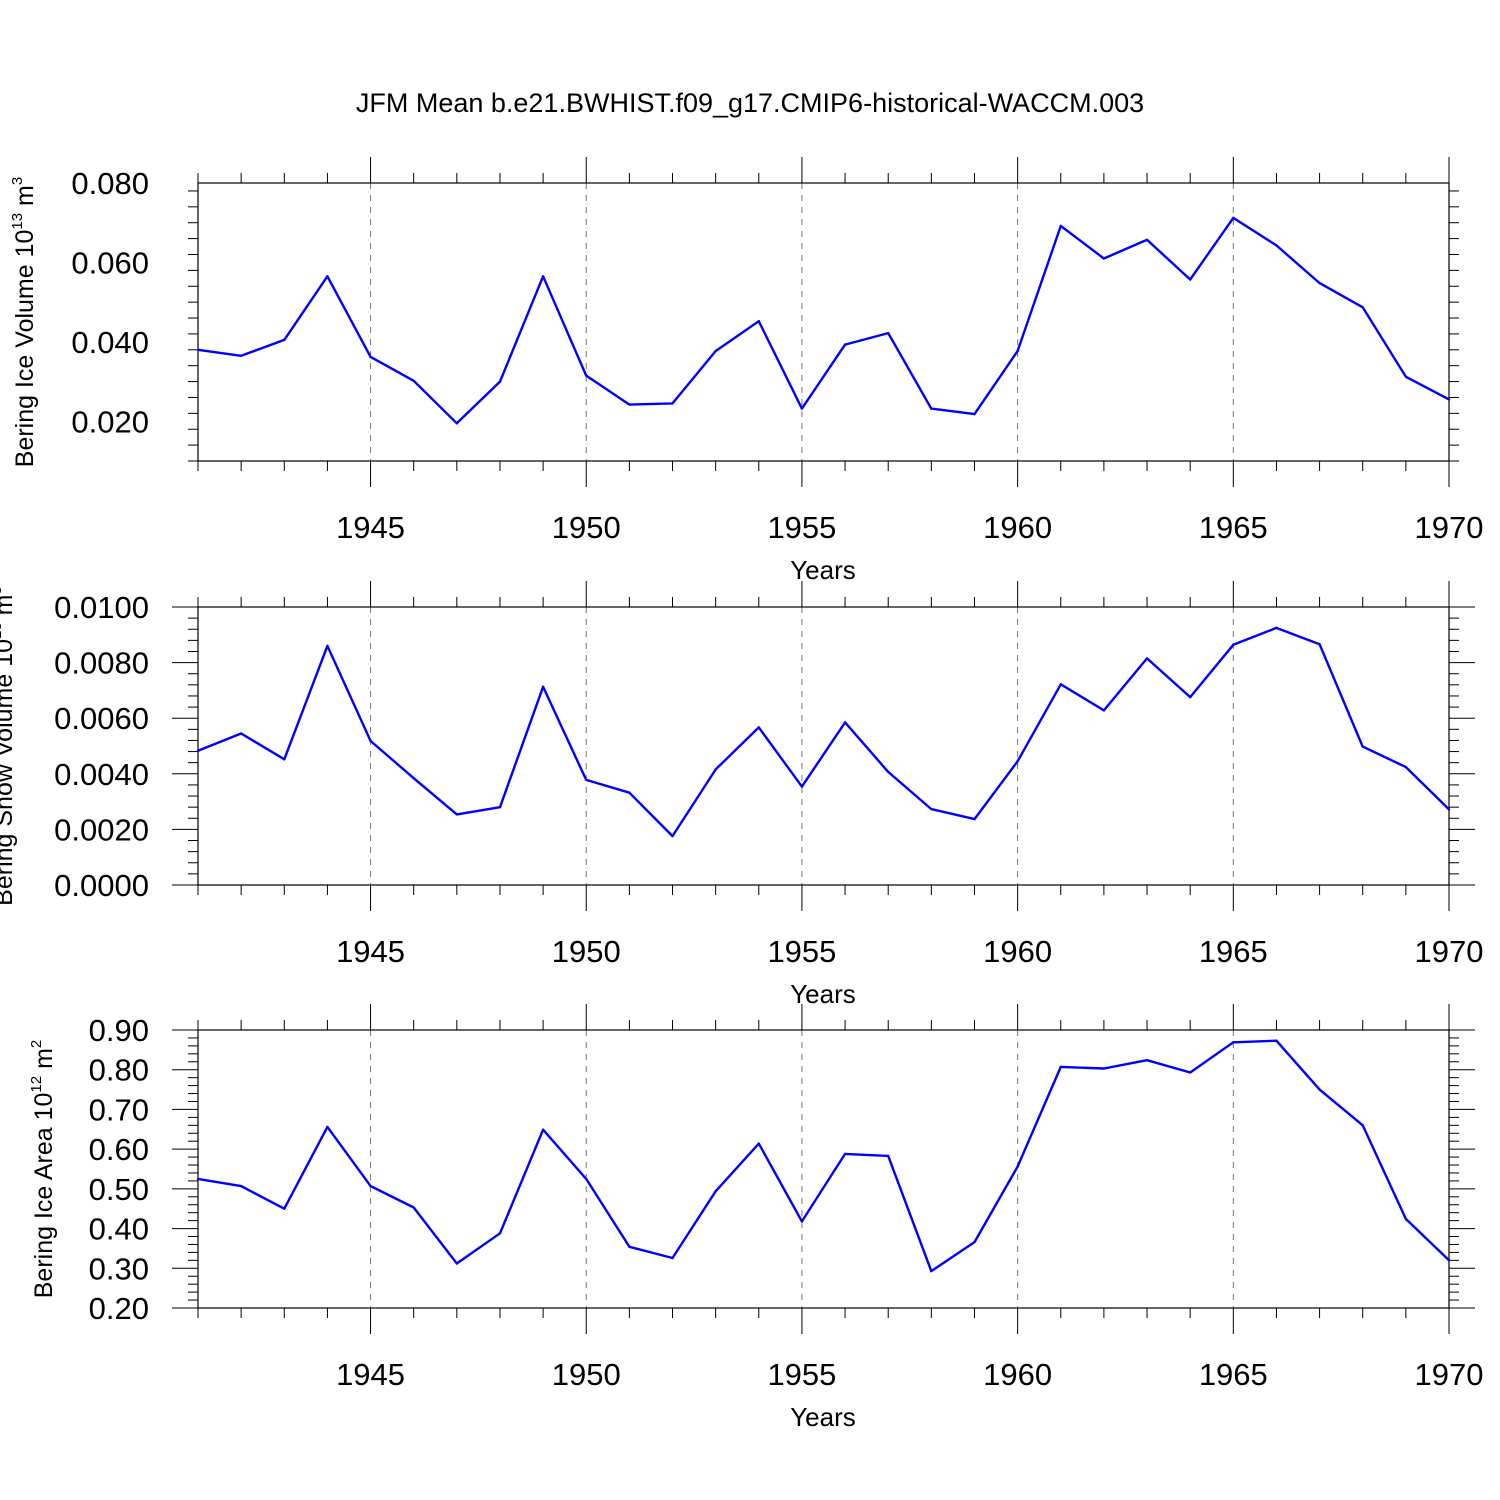  I want to click on y-tick-label: 0.0000, so click(101, 885).